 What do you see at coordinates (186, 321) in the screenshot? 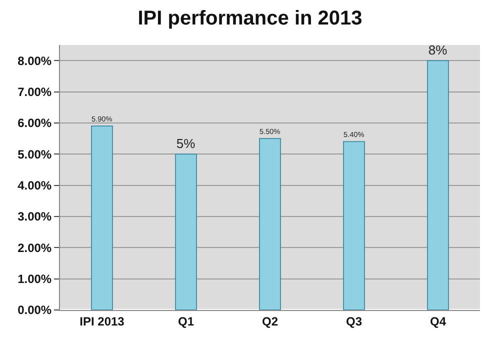
I see `x-tick-label: Q1` at bounding box center [186, 321].